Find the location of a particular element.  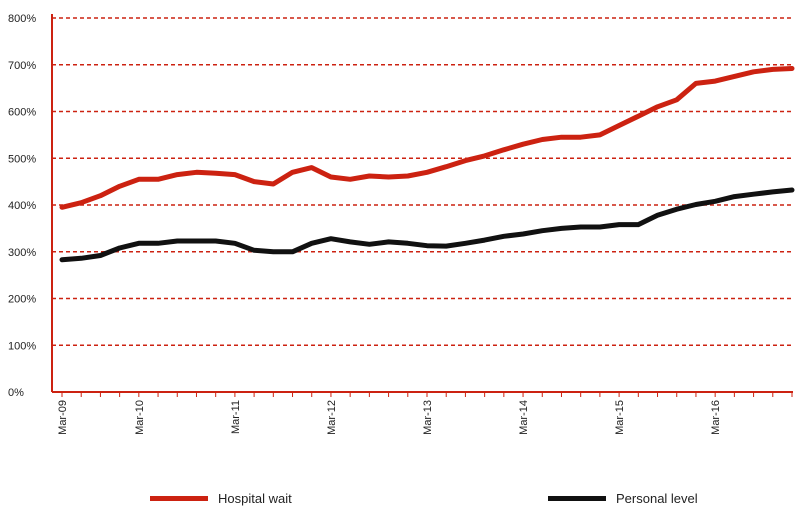

x-tick-label: Mar-14 is located at coordinates (524, 417).